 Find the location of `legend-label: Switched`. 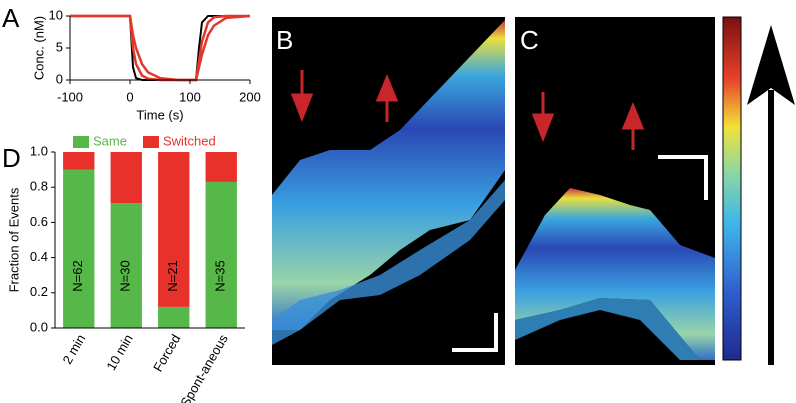

legend-label: Switched is located at coordinates (189, 140).